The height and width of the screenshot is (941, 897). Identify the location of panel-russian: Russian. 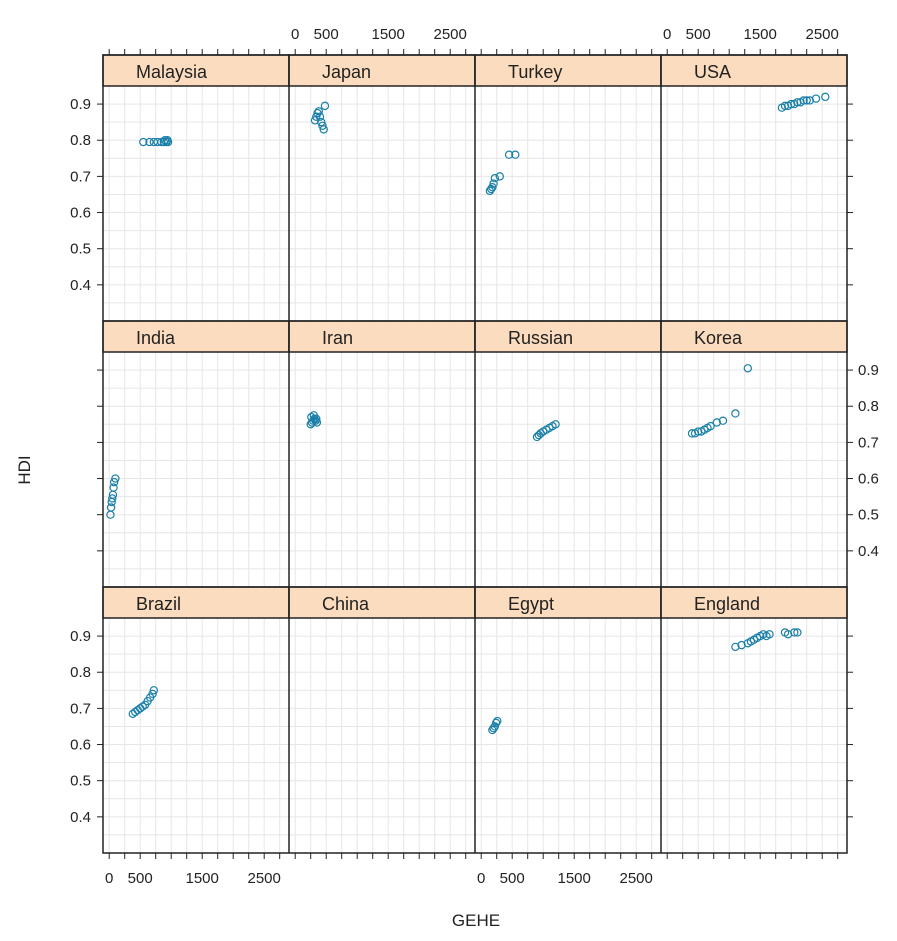
(568, 453).